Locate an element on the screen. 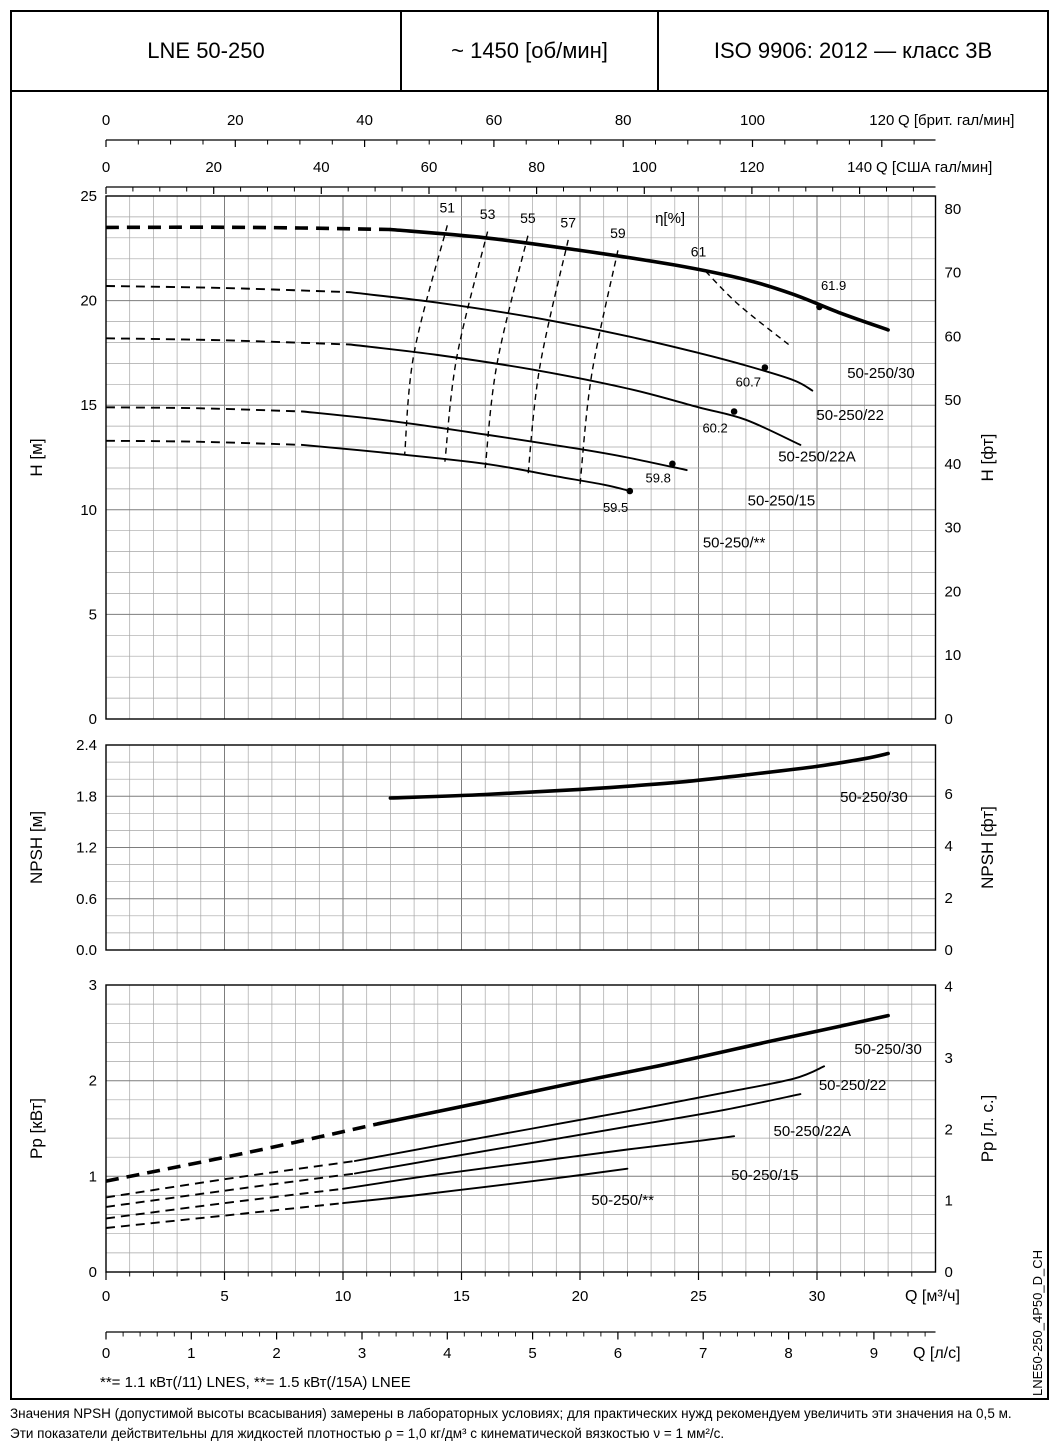  curve-50-250/15: 59.8 50-250/15 is located at coordinates (460, 458).